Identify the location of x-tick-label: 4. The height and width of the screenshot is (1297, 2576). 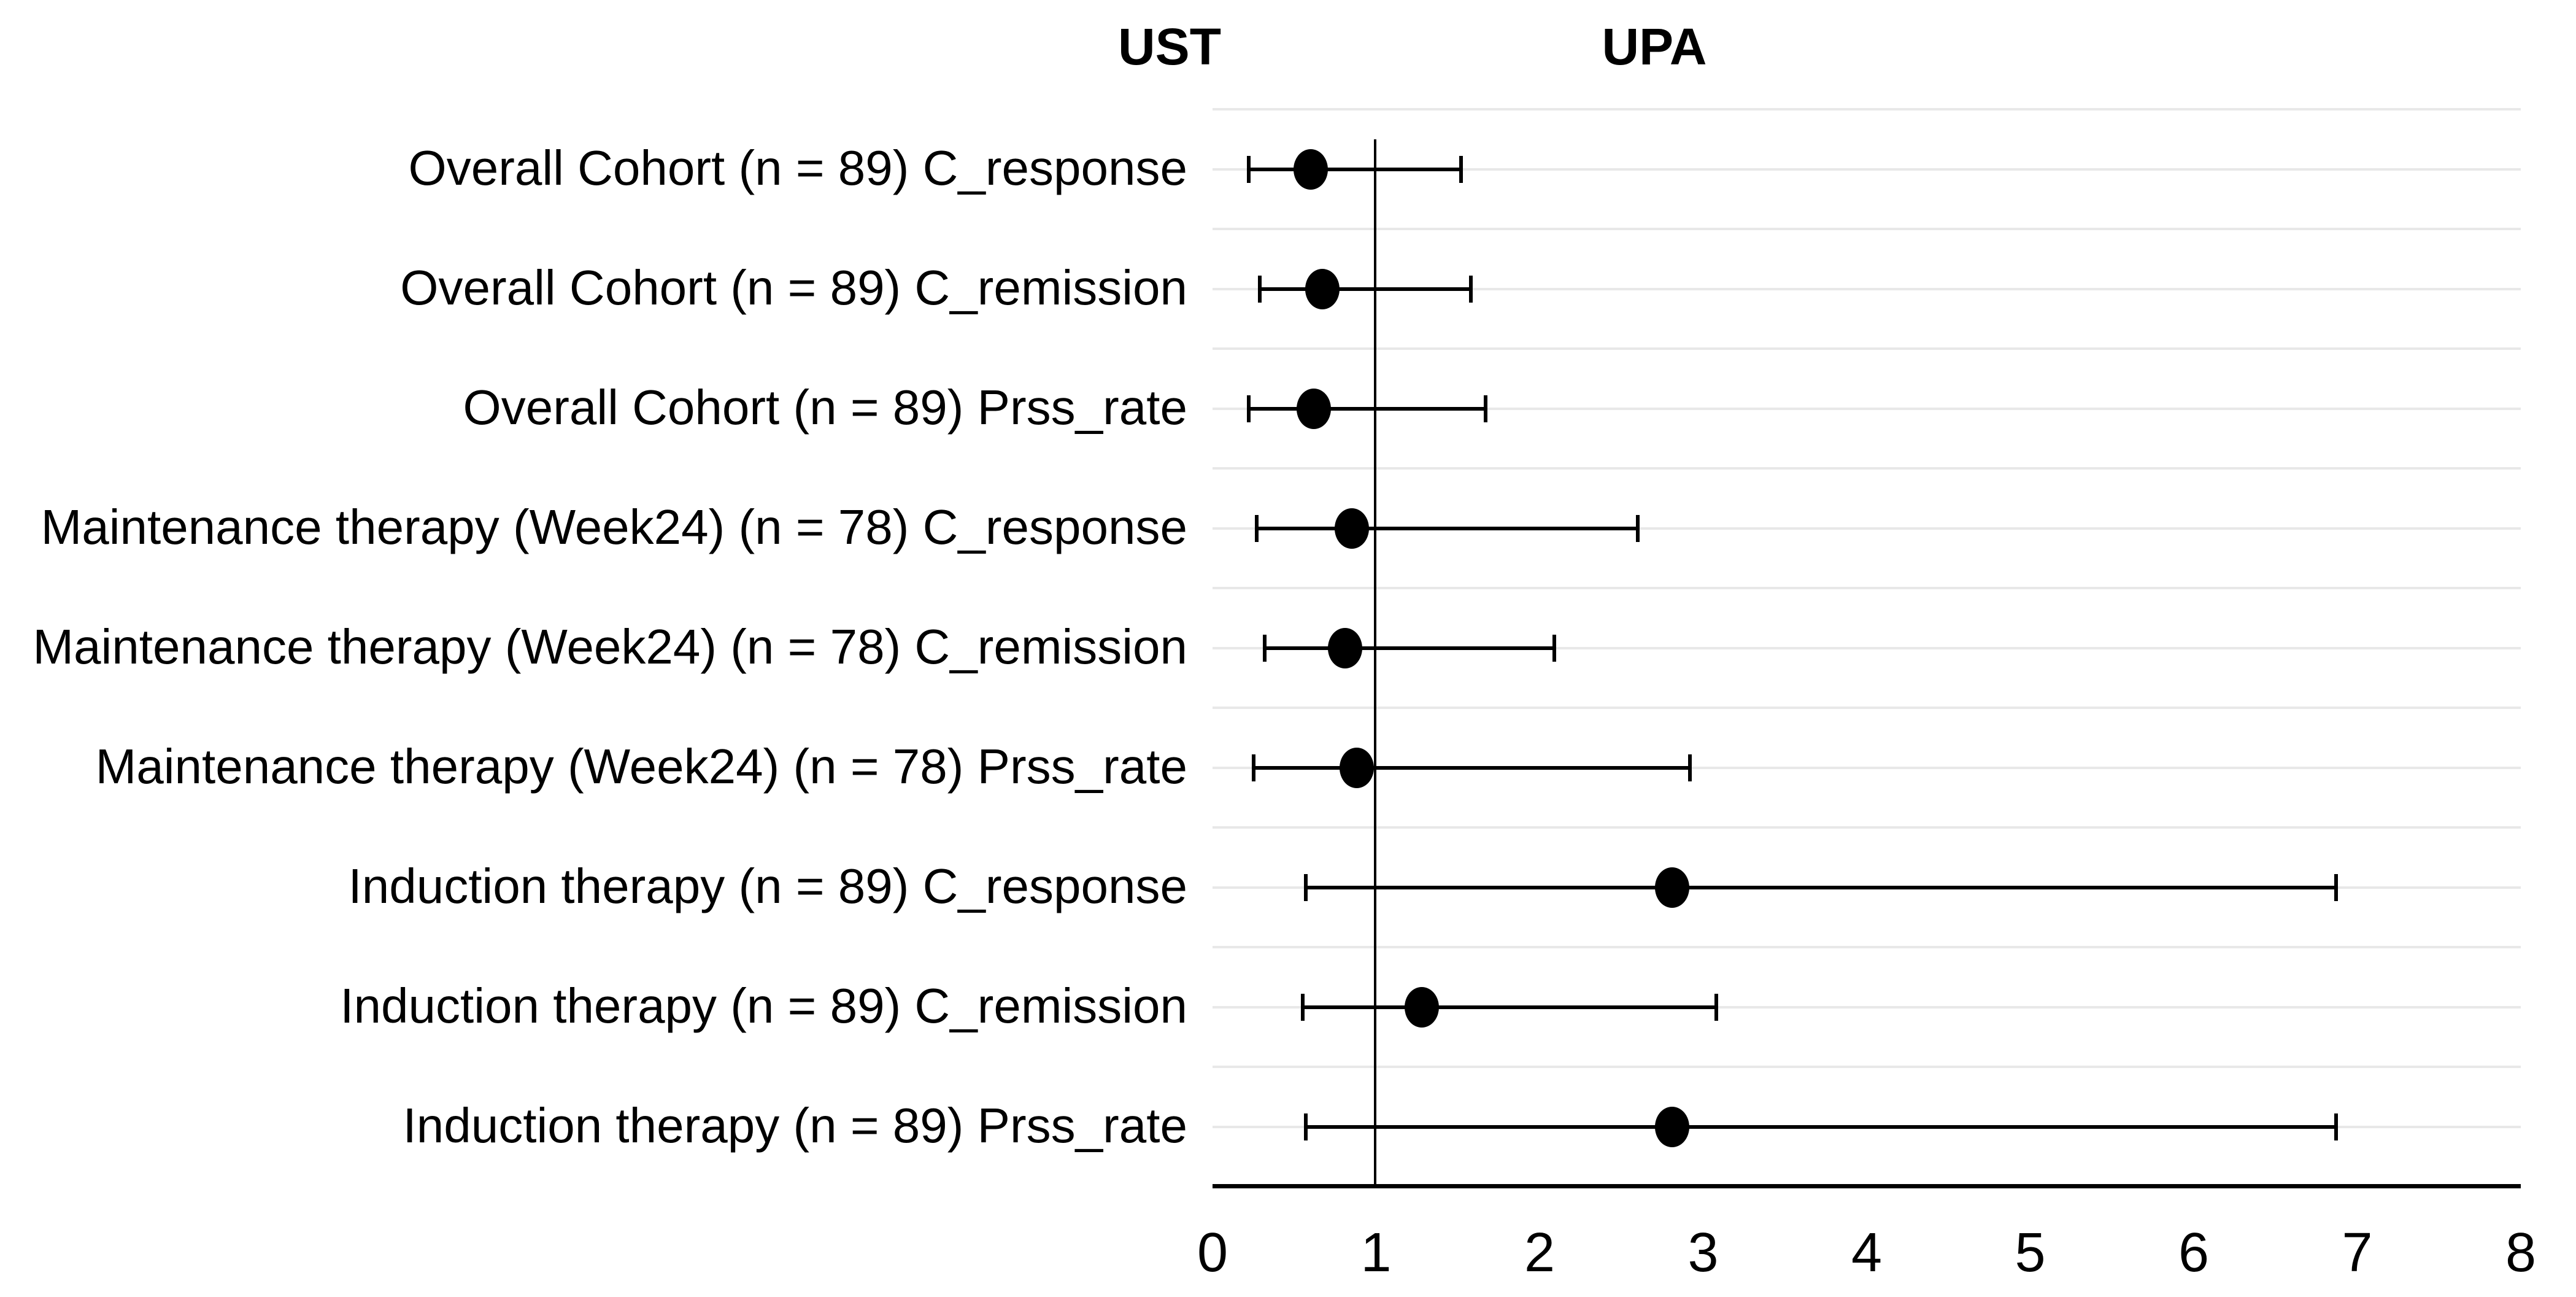
(1867, 1252).